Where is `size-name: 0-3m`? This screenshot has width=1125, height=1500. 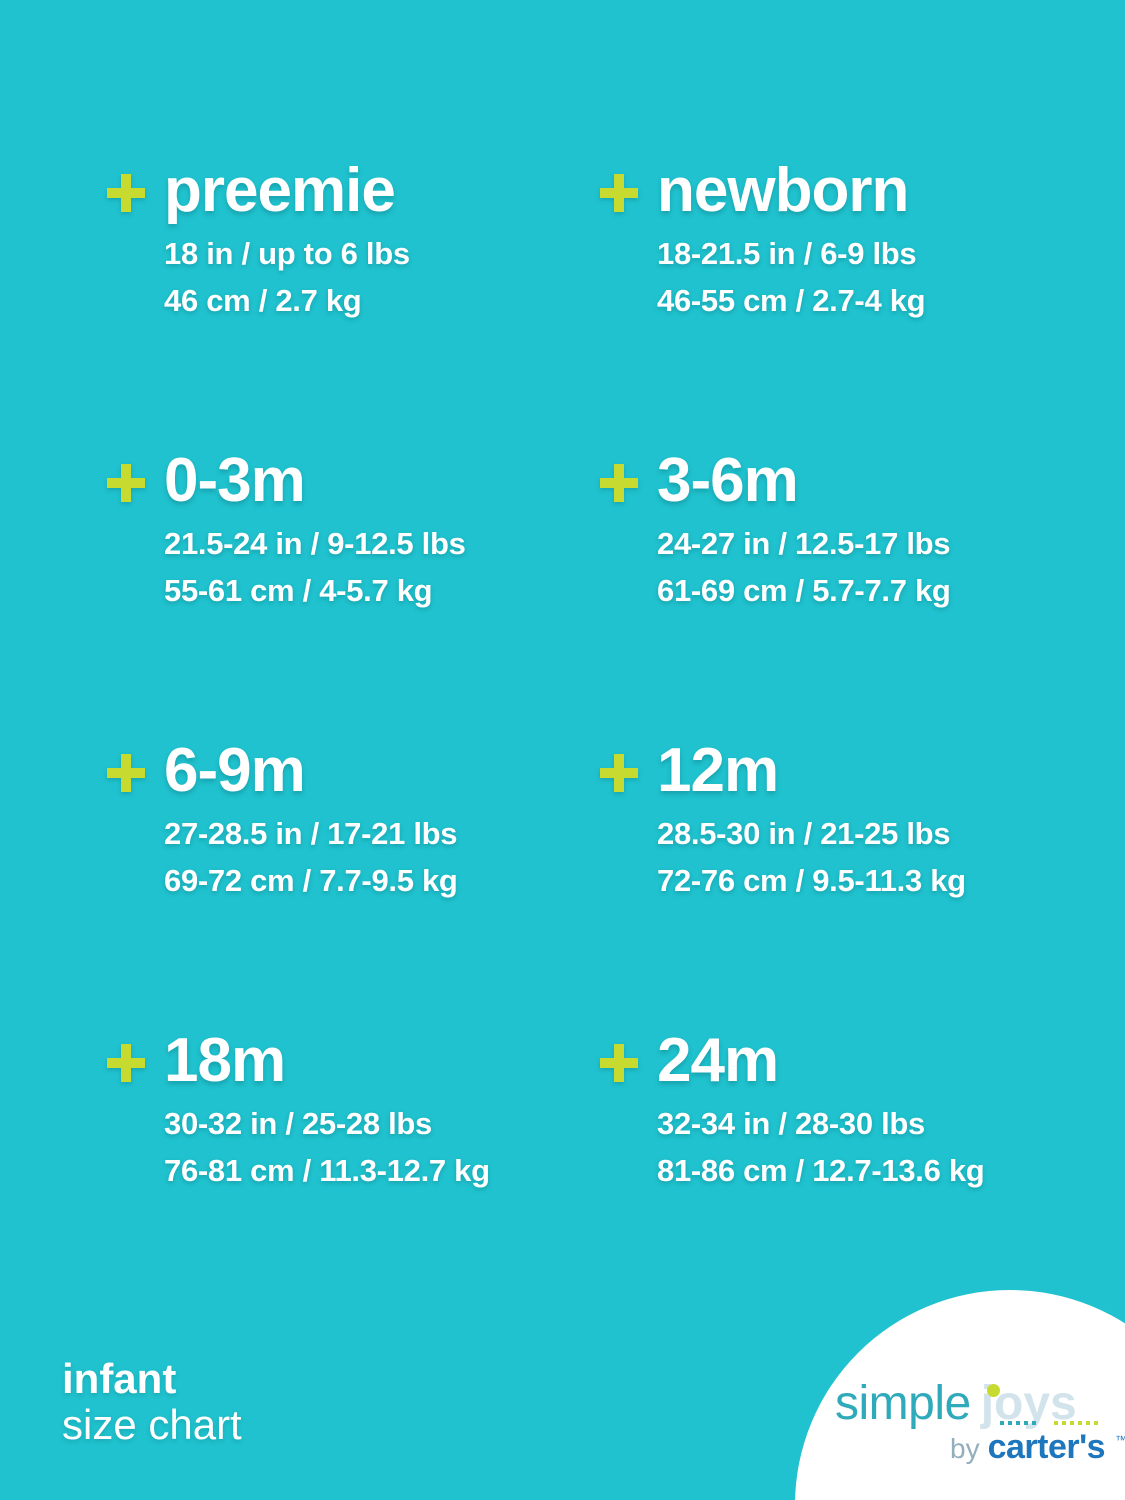 size-name: 0-3m is located at coordinates (235, 480).